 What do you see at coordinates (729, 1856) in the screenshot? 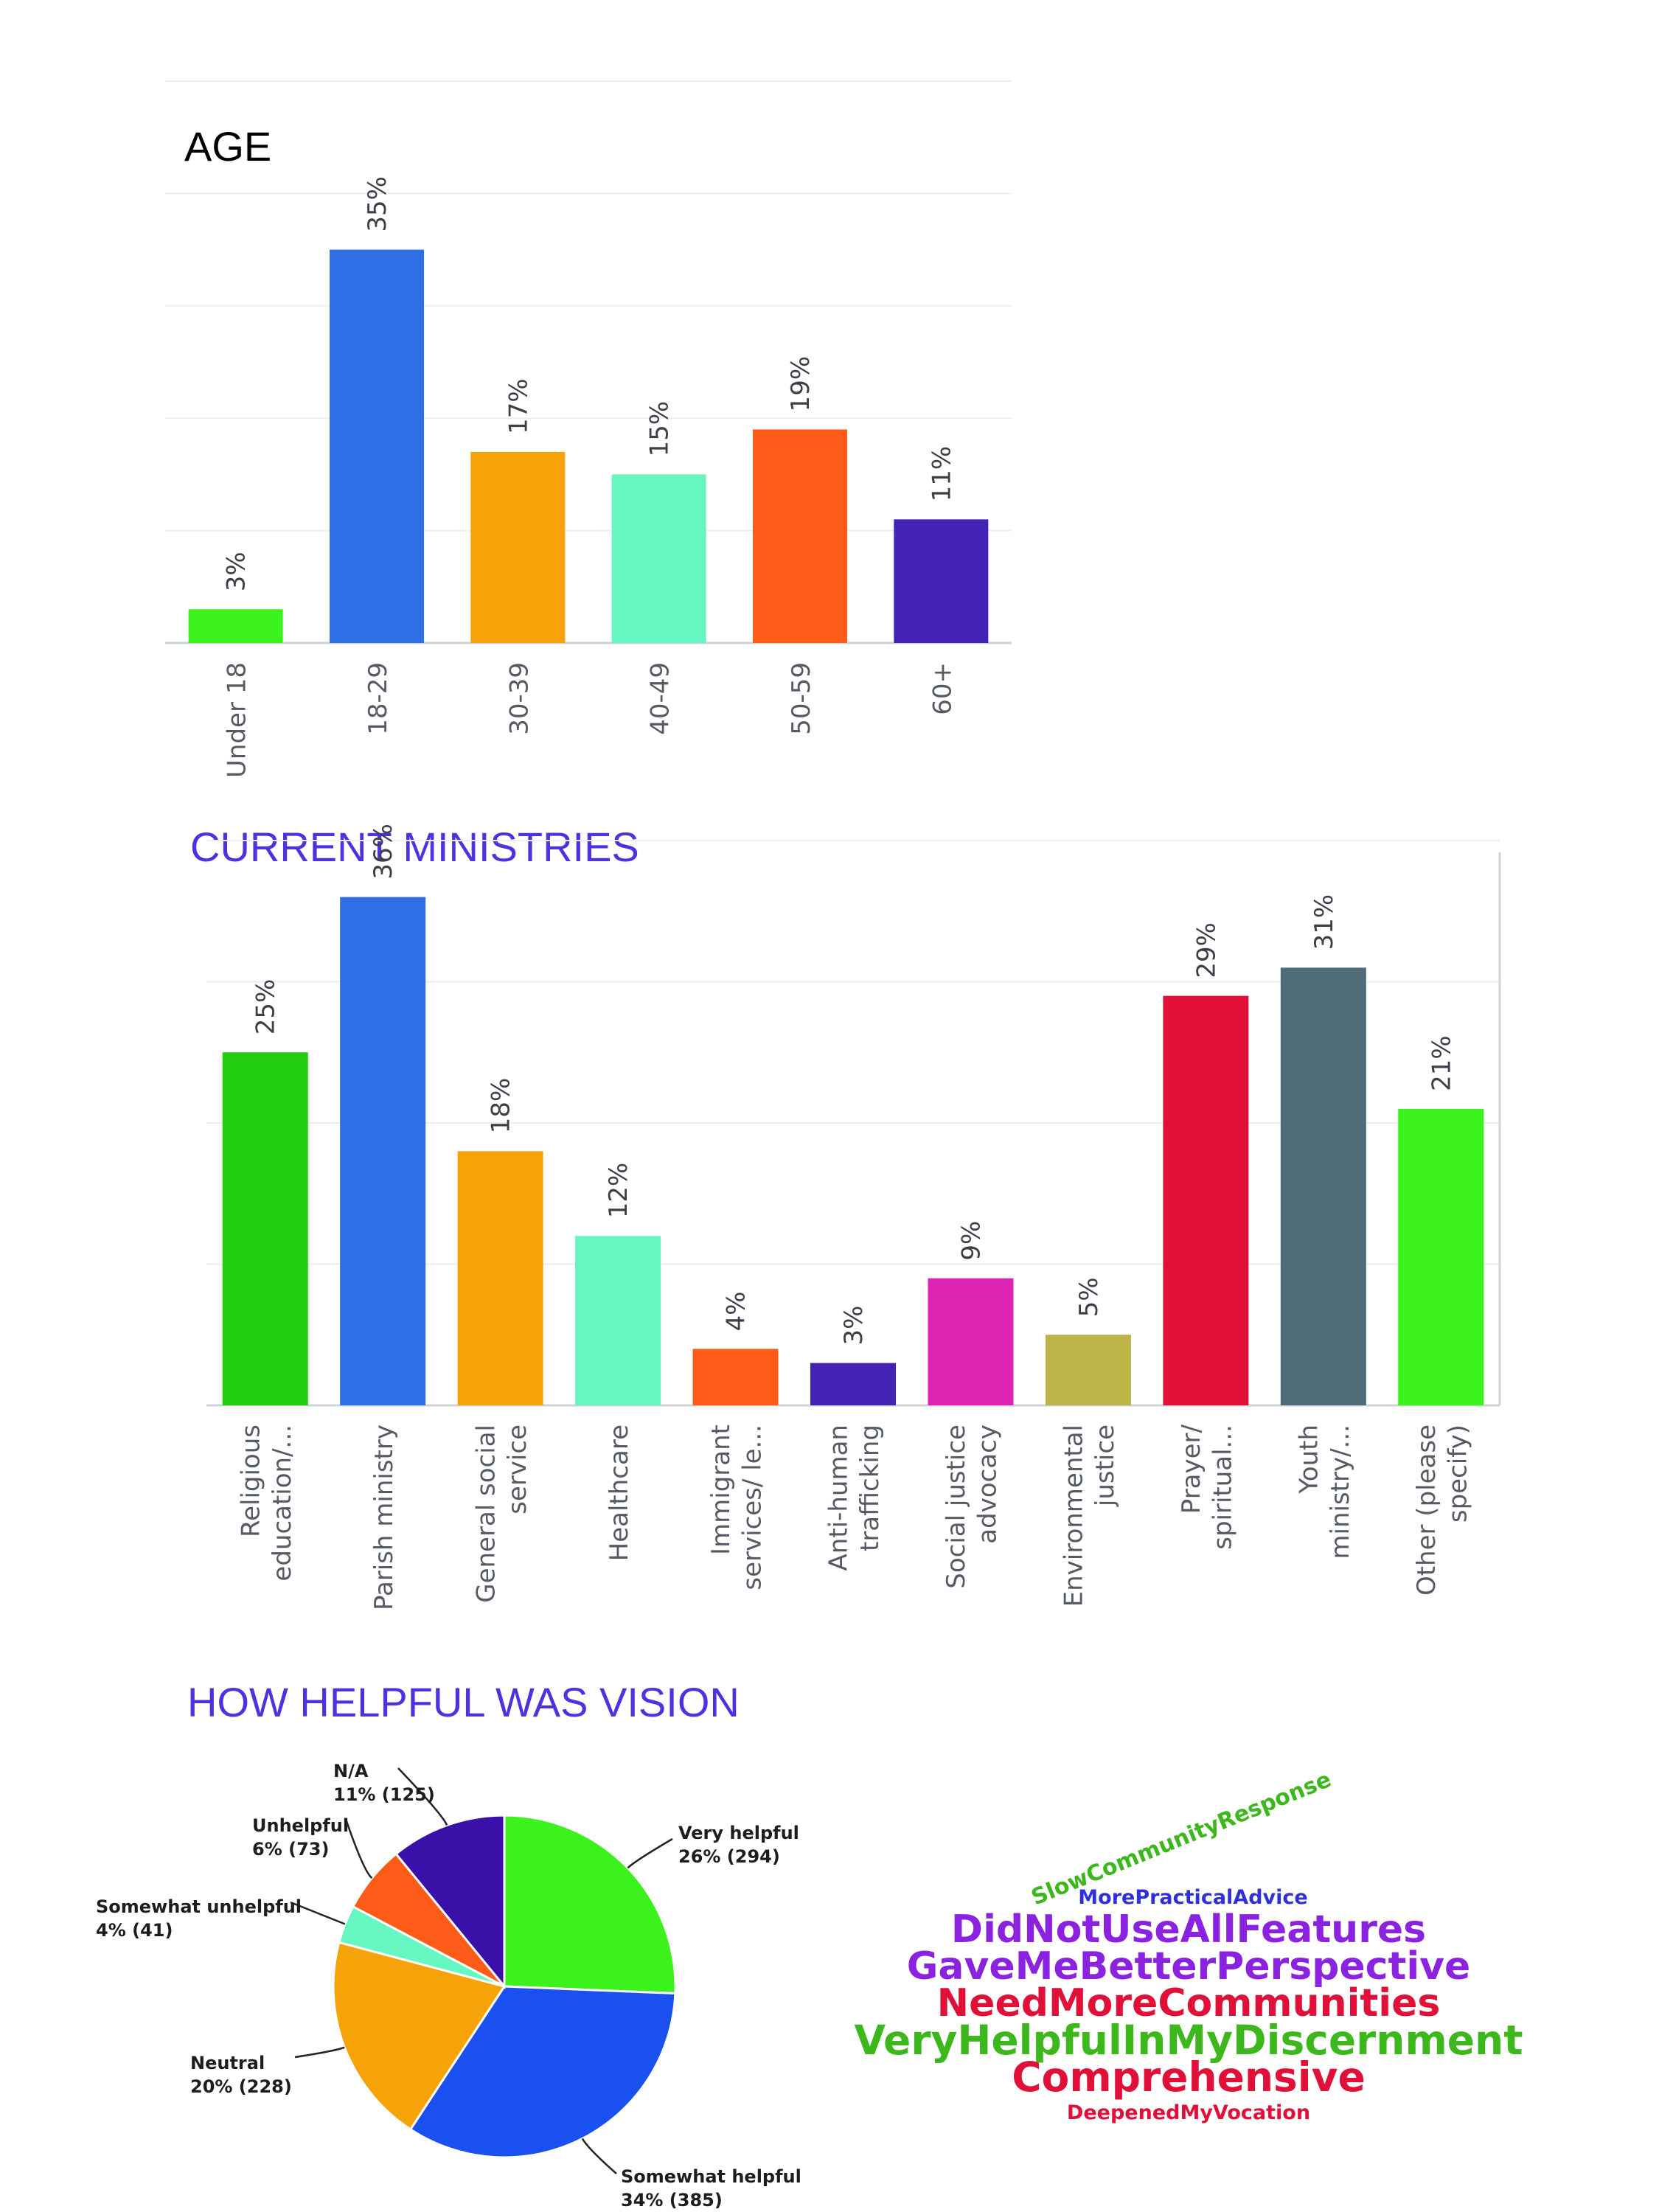
I see `pie-label-value: 26% (294)` at bounding box center [729, 1856].